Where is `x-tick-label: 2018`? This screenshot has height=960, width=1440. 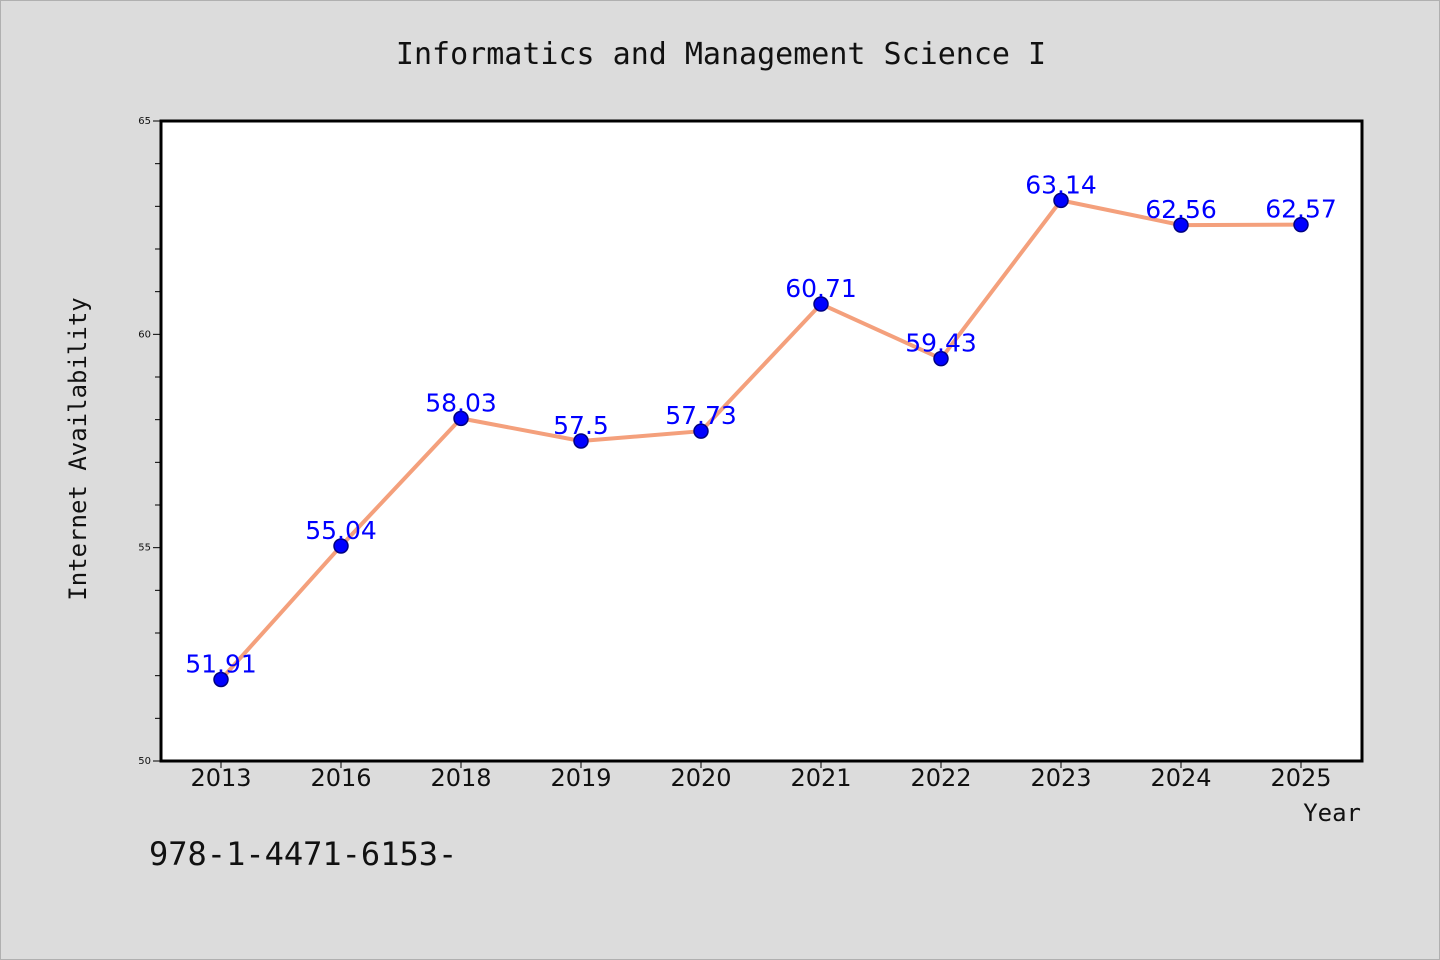 x-tick-label: 2018 is located at coordinates (460, 778).